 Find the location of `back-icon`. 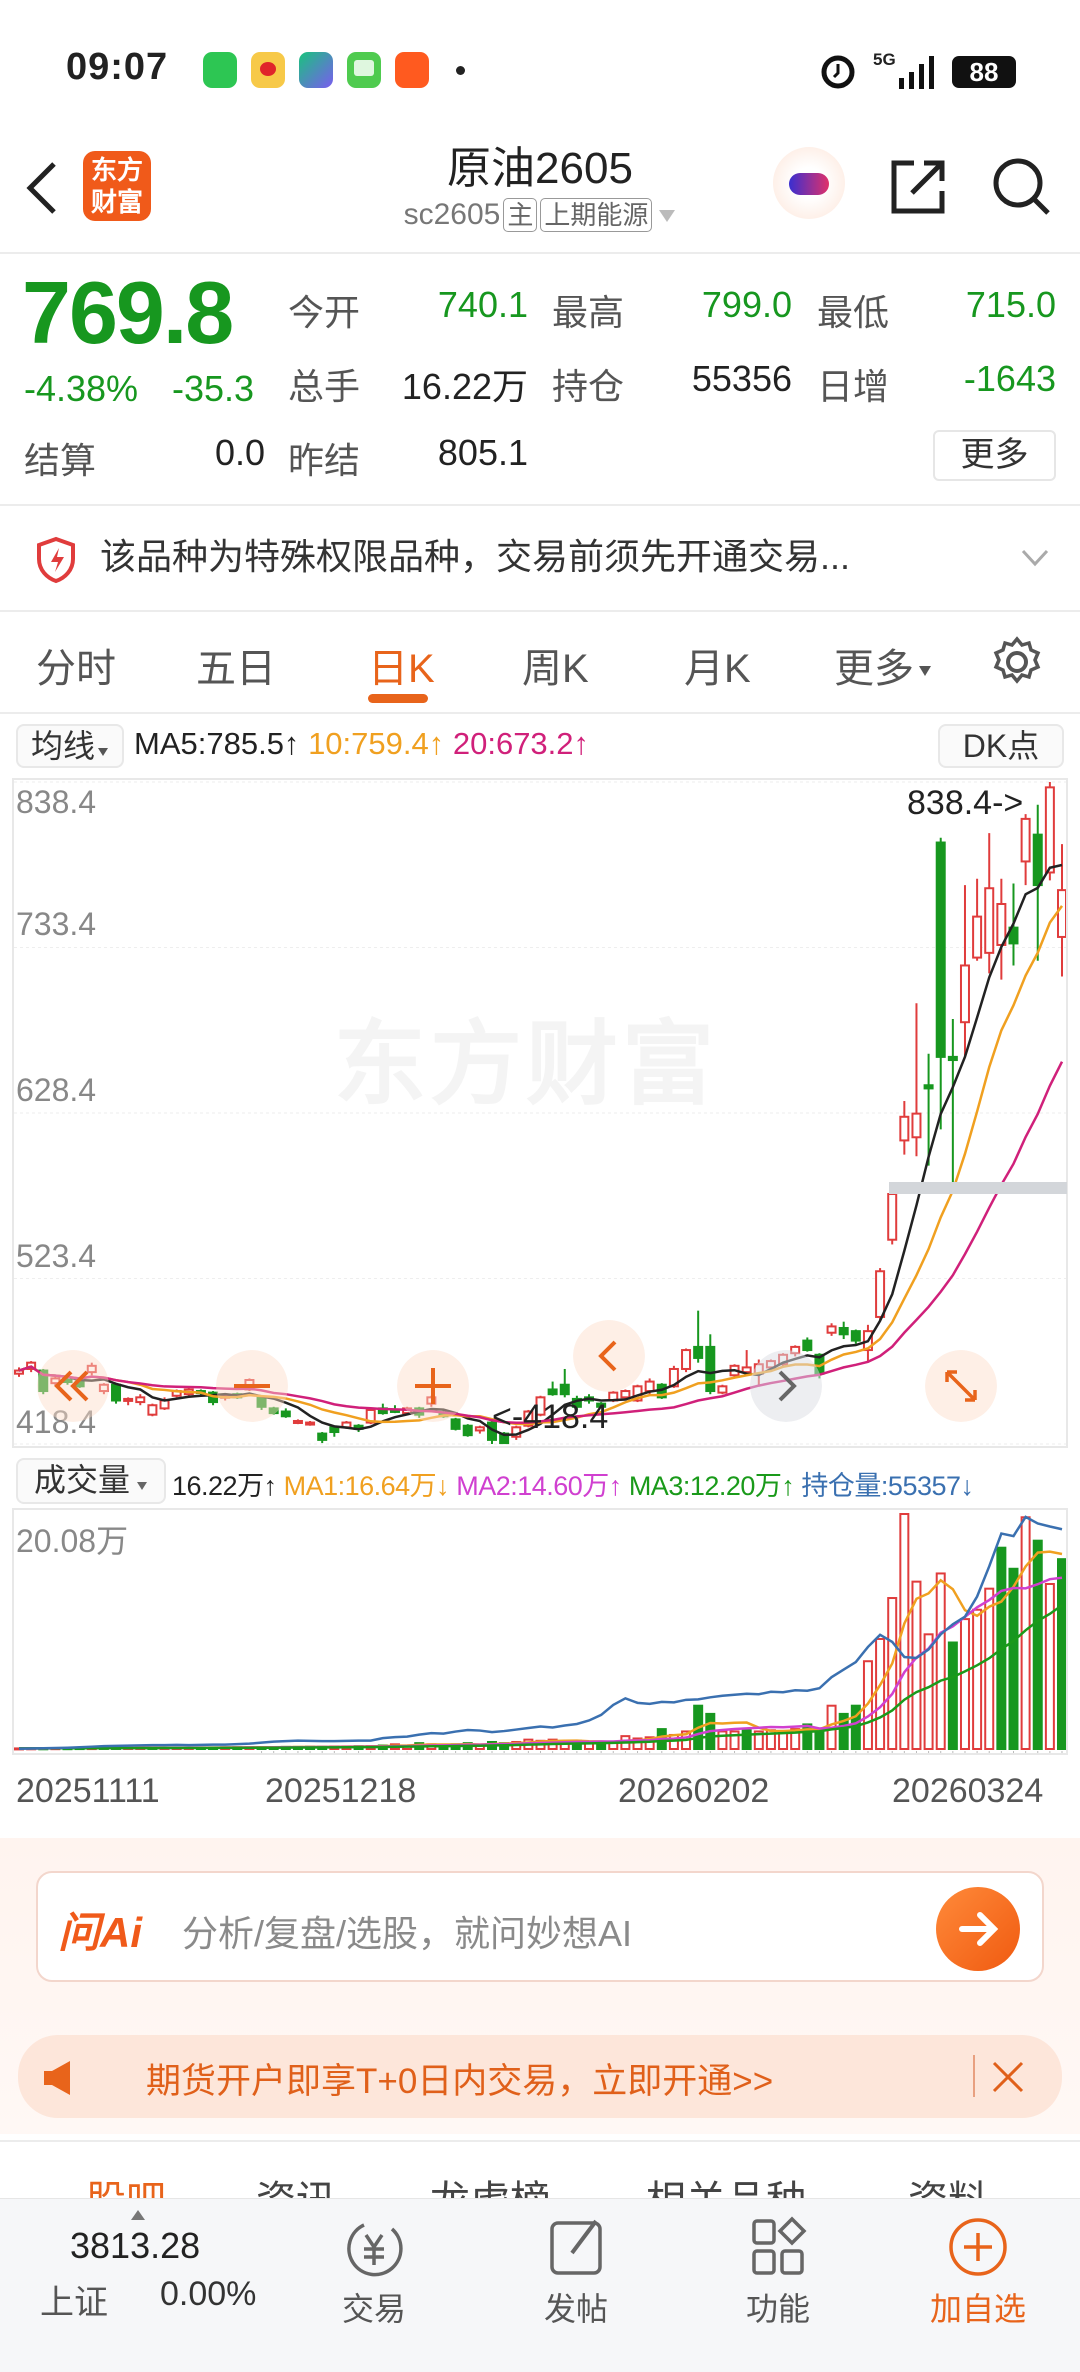

back-icon is located at coordinates (42, 188).